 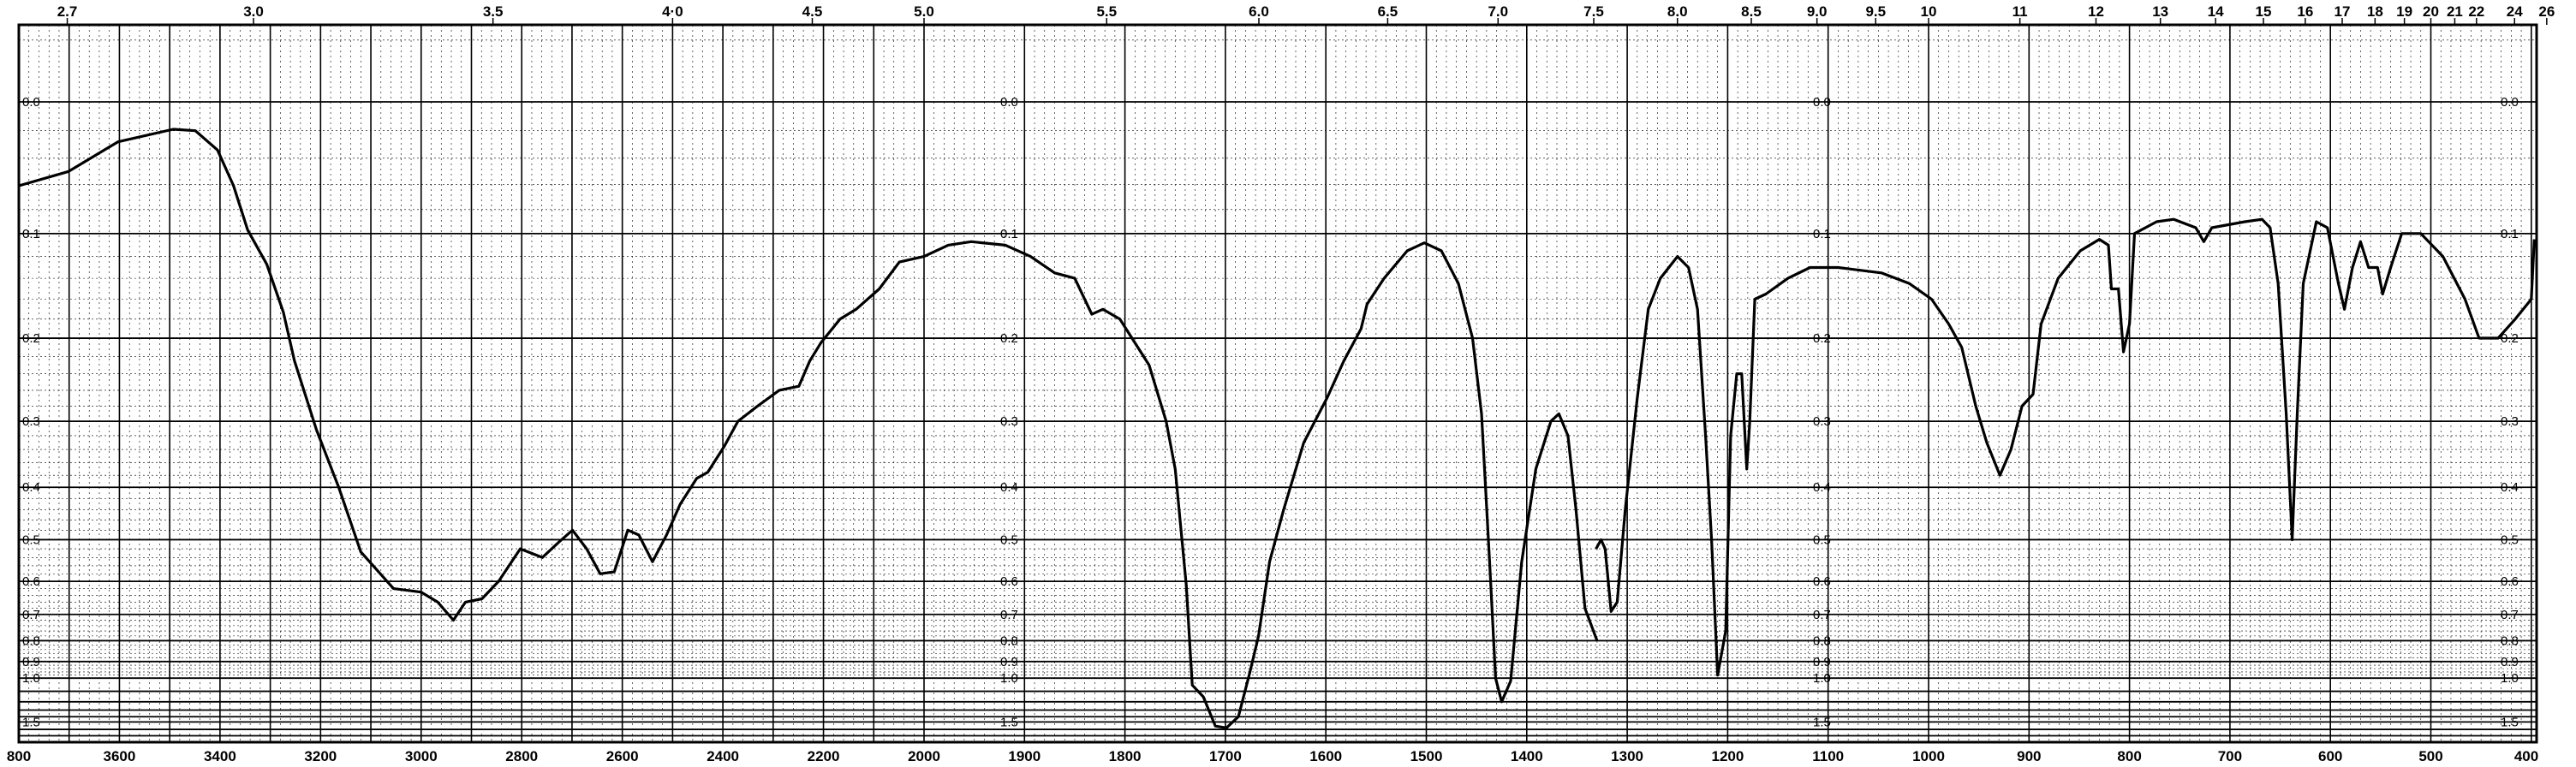 I want to click on top-tick-label: 5.0, so click(x=924, y=11).